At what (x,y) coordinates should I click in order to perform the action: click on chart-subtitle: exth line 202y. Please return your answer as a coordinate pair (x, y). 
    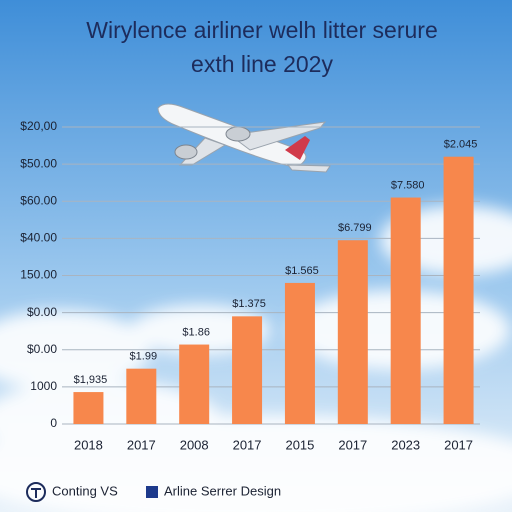
    Looking at the image, I should click on (262, 64).